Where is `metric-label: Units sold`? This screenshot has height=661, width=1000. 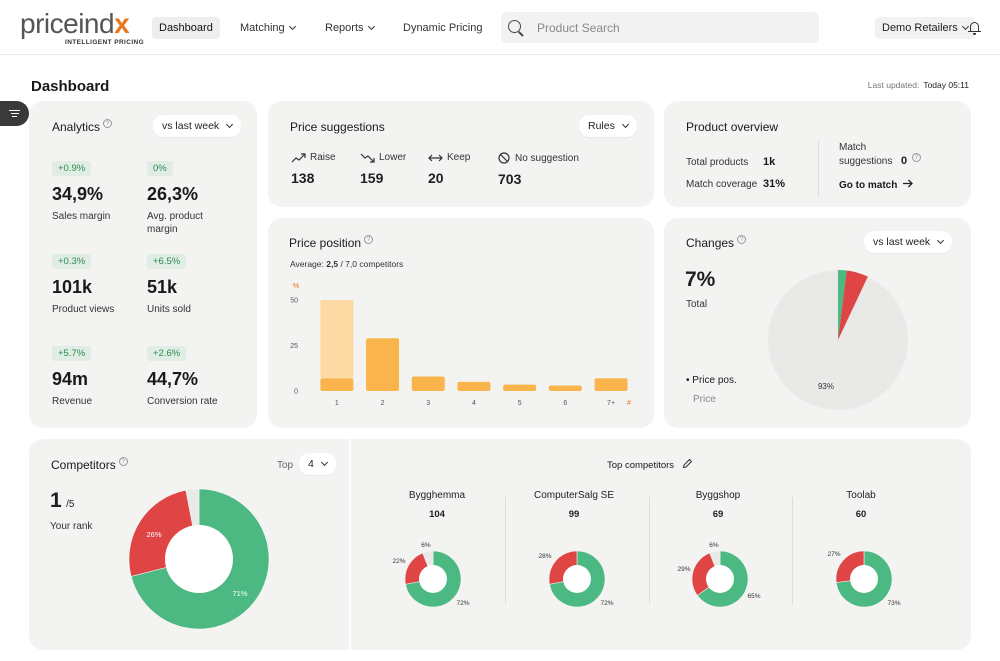 metric-label: Units sold is located at coordinates (169, 309).